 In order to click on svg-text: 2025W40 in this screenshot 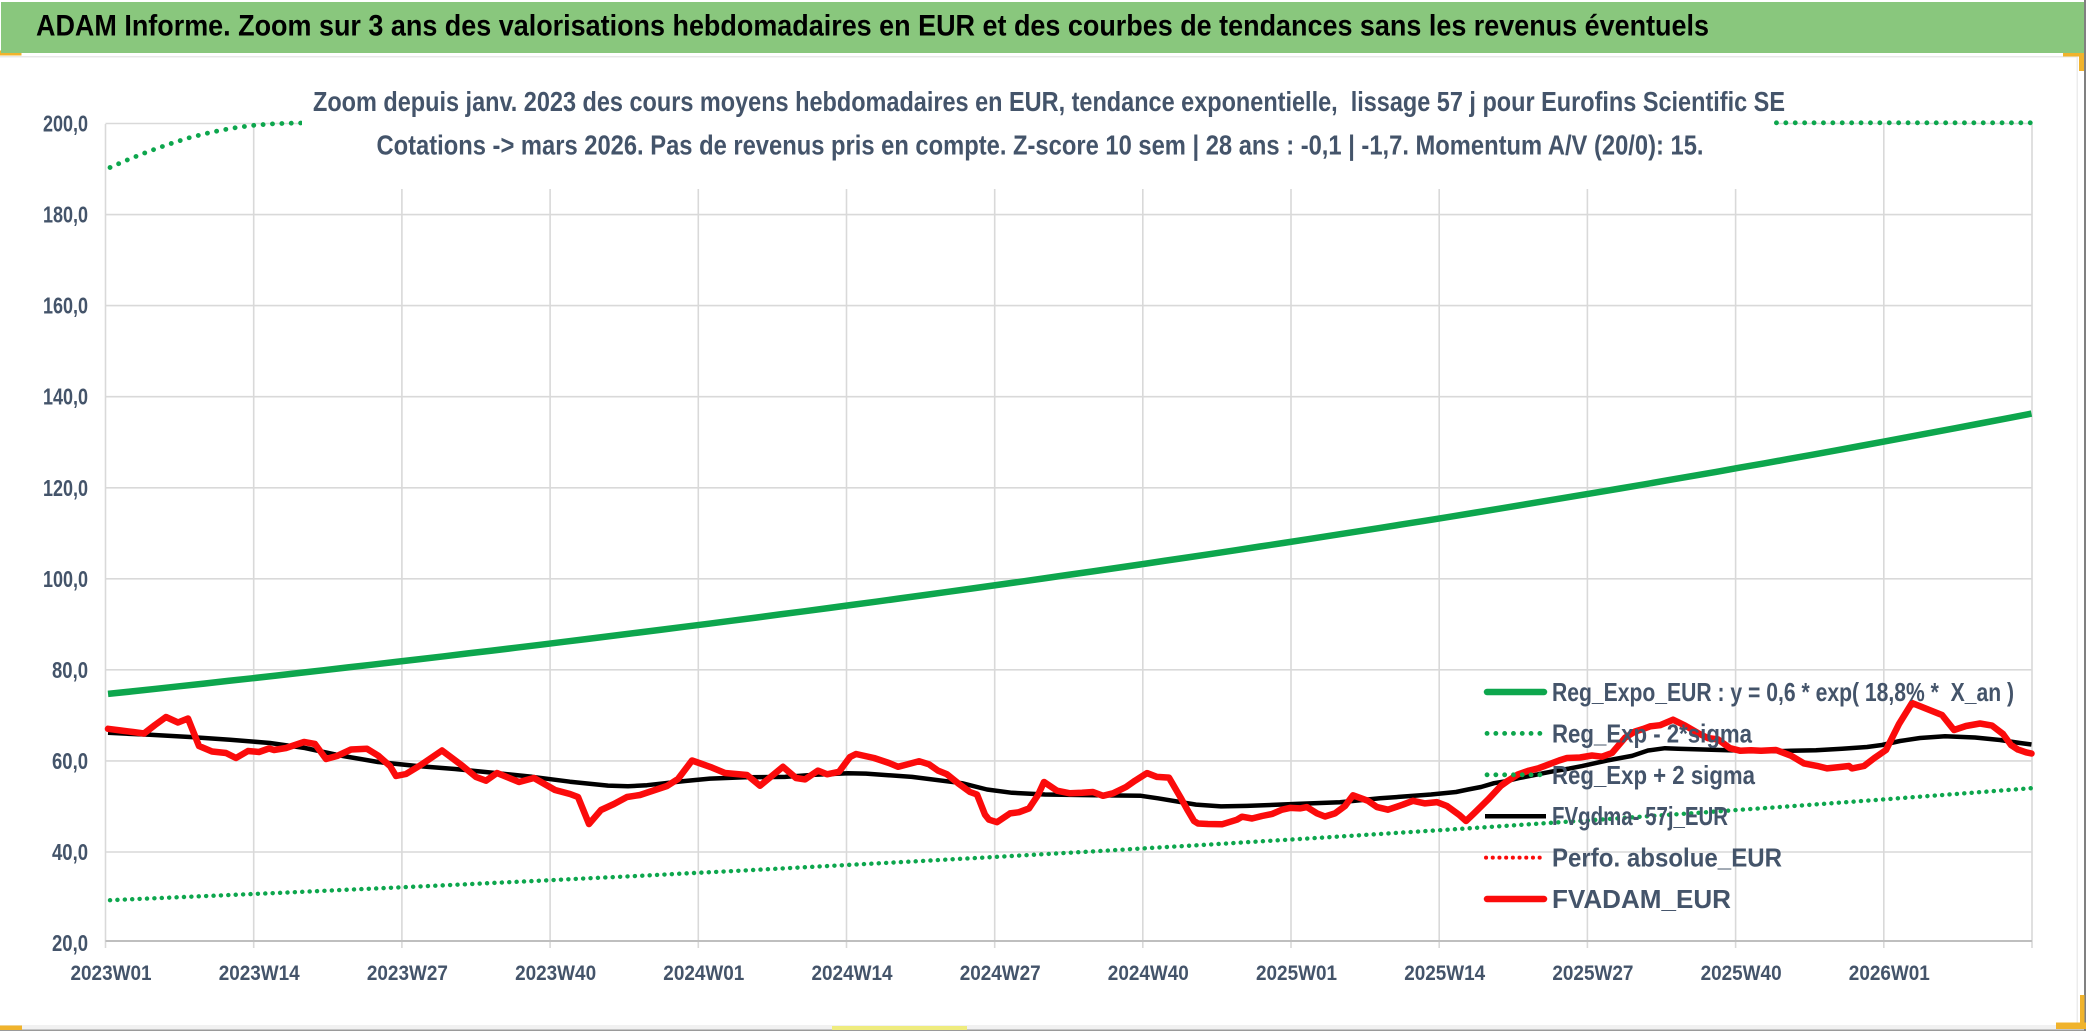, I will do `click(1741, 973)`.